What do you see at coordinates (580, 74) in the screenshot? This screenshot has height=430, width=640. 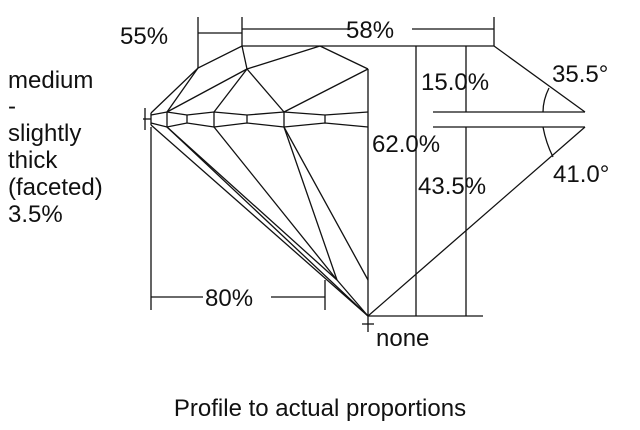 I see `crown-angle-label: 35.5°` at bounding box center [580, 74].